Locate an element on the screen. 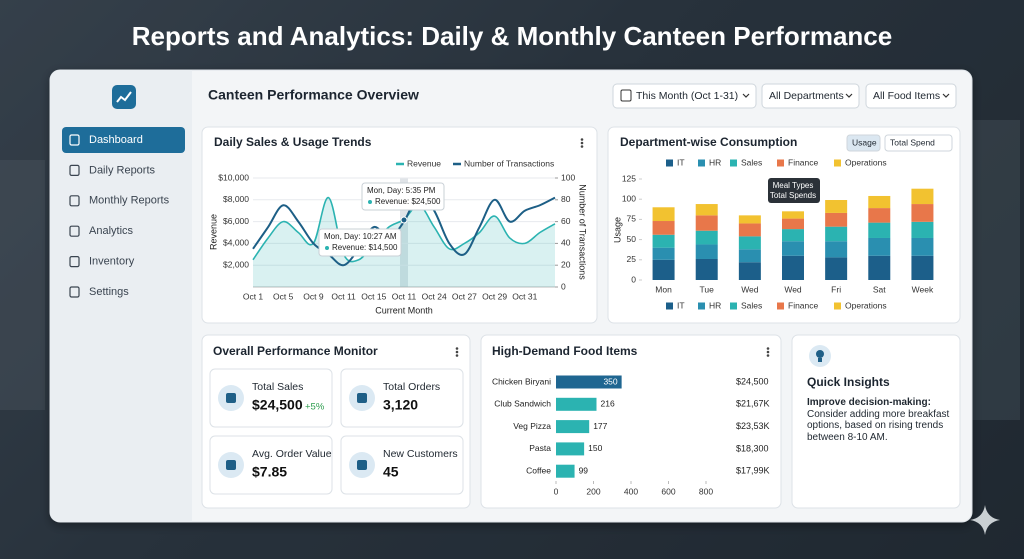 Image resolution: width=1024 pixels, height=559 pixels. calendar-icon is located at coordinates (626, 95).